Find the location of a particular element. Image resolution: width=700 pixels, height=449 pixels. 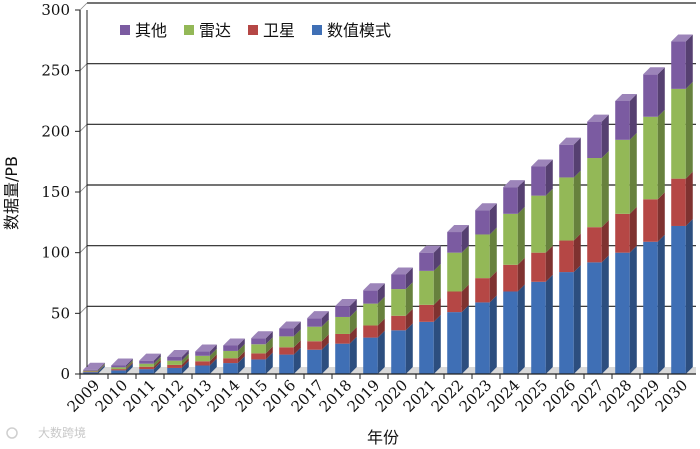

bar-2013-雷达 is located at coordinates (206, 355).